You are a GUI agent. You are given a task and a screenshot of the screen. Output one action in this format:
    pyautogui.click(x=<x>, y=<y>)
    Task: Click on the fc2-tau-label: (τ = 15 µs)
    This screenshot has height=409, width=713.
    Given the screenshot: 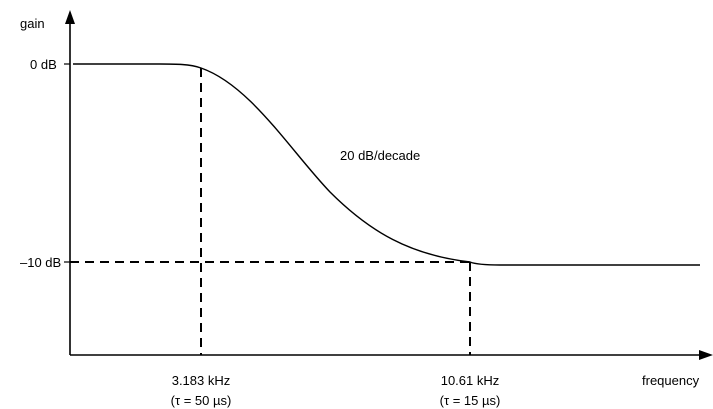 What is the action you would take?
    pyautogui.click(x=470, y=400)
    